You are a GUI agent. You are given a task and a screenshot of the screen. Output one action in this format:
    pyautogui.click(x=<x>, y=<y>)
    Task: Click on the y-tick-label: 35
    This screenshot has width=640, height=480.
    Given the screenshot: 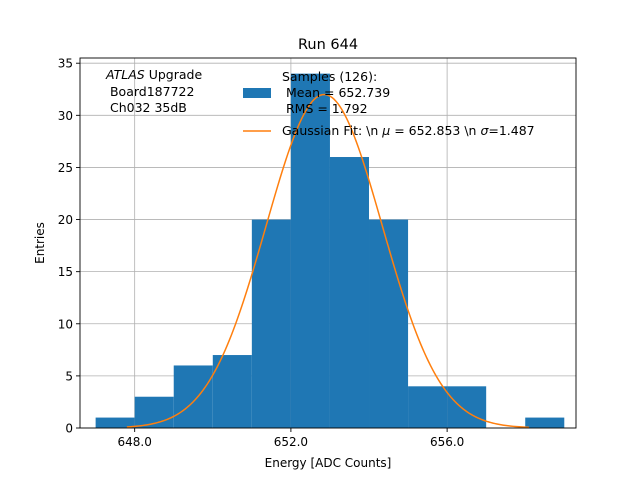 What is the action you would take?
    pyautogui.click(x=65, y=64)
    